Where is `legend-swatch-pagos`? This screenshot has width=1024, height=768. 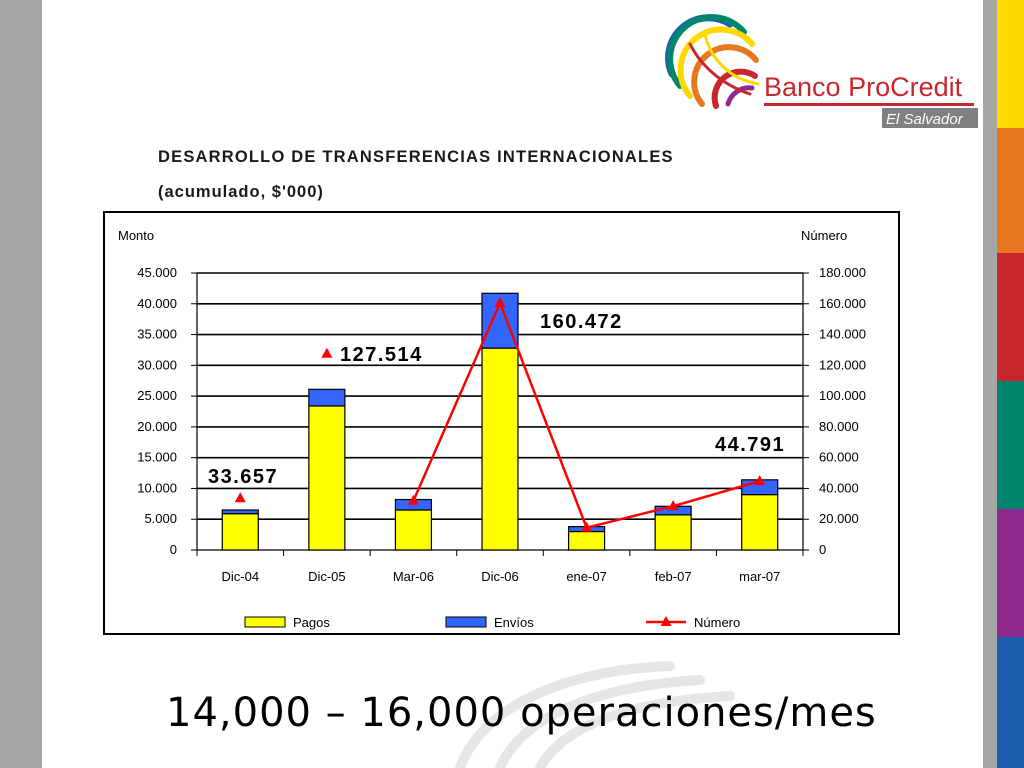
legend-swatch-pagos is located at coordinates (265, 622).